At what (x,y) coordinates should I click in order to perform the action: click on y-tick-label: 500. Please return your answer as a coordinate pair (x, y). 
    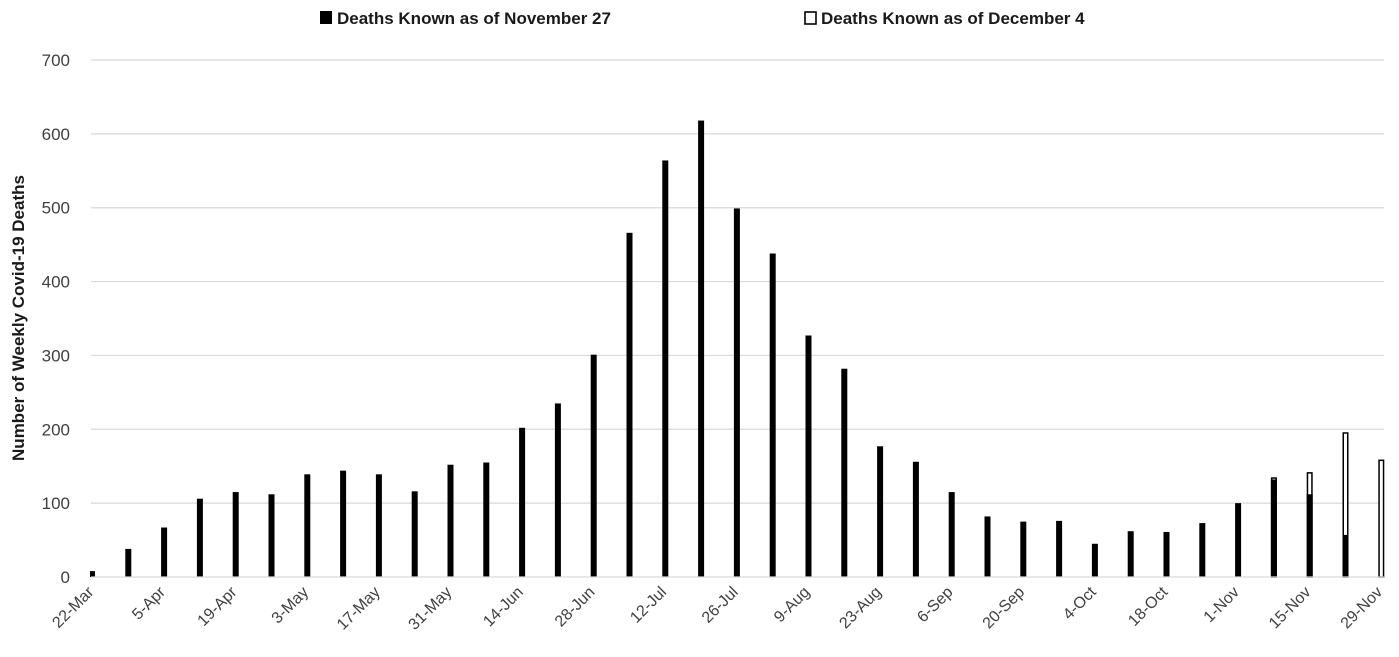
    Looking at the image, I should click on (56, 208).